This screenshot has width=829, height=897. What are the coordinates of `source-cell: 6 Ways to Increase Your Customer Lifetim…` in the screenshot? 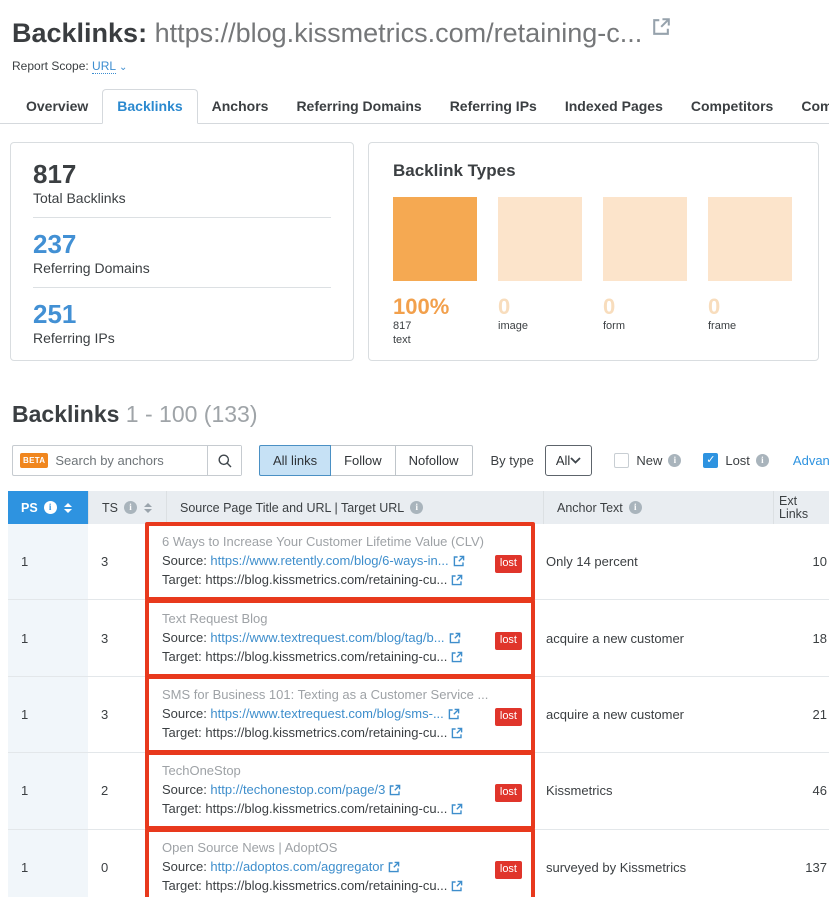 It's located at (344, 562).